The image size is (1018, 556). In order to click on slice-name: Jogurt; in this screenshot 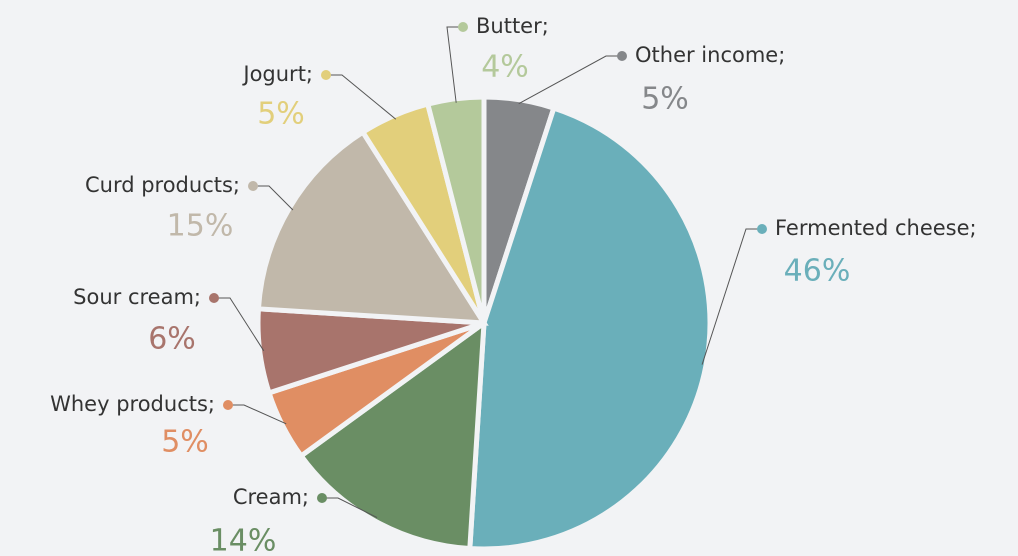, I will do `click(277, 74)`.